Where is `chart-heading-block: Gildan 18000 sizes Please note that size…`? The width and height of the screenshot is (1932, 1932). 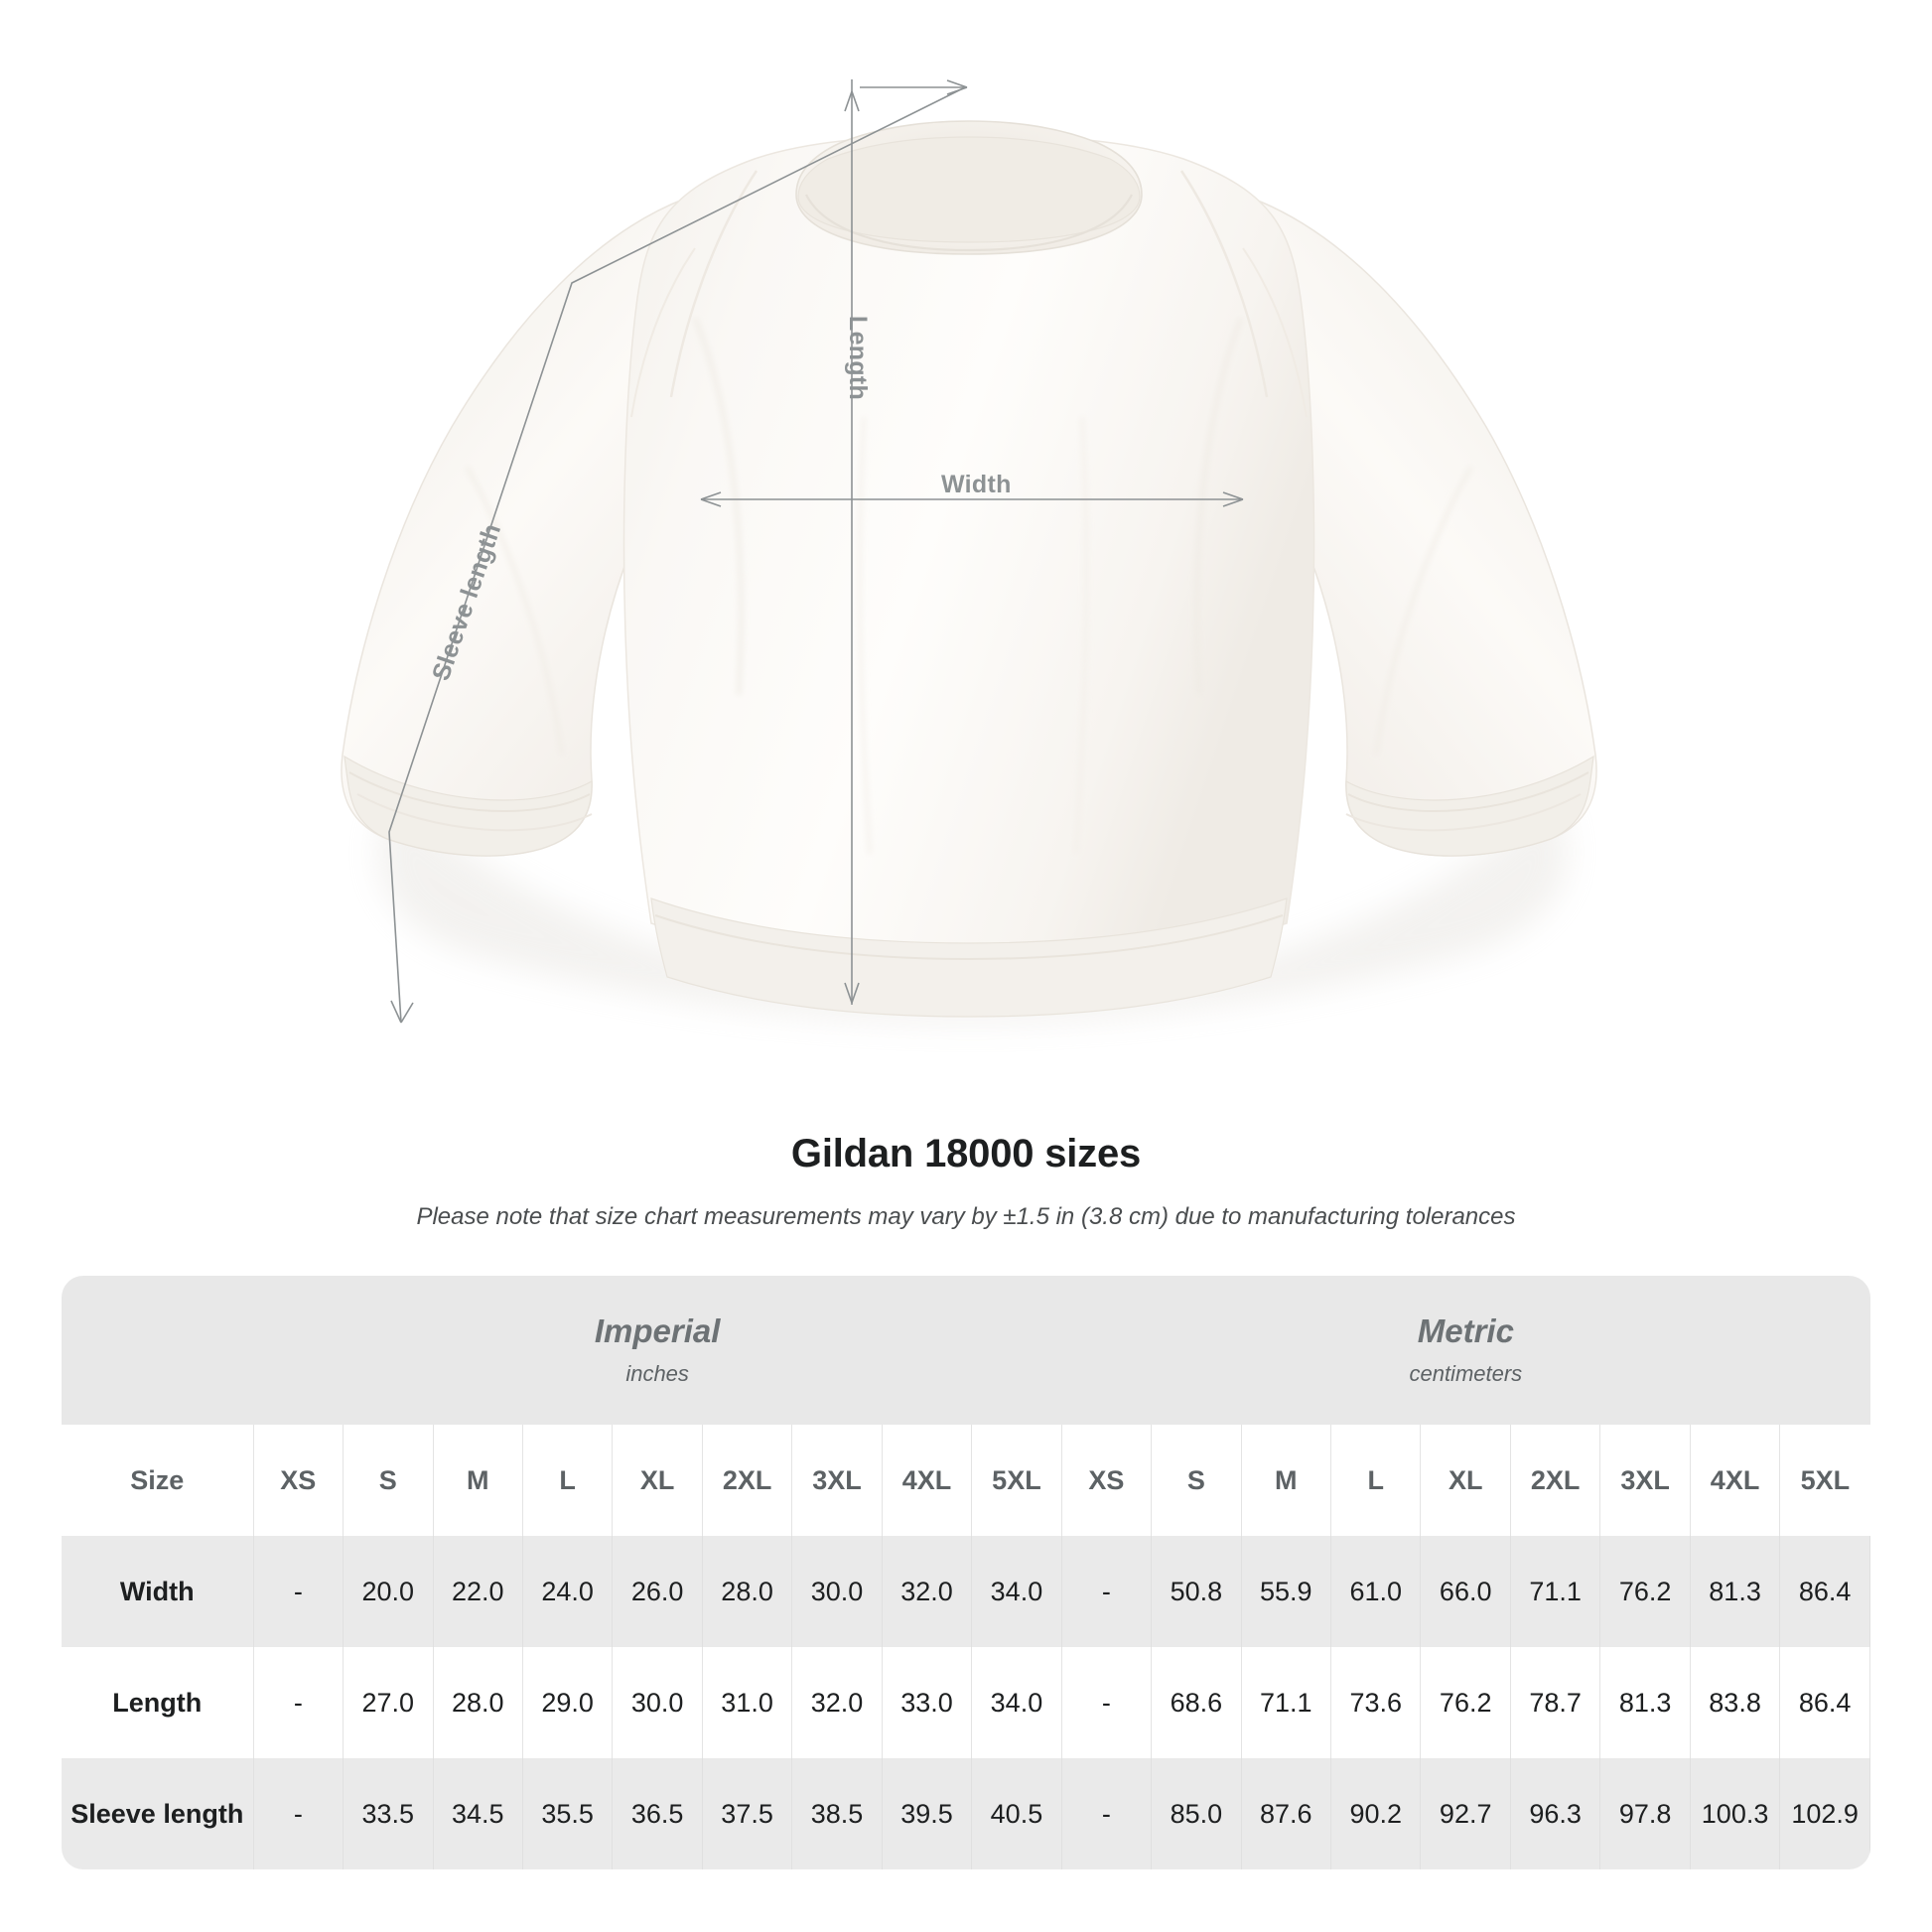
chart-heading-block: Gildan 18000 sizes Please note that size… is located at coordinates (966, 1181).